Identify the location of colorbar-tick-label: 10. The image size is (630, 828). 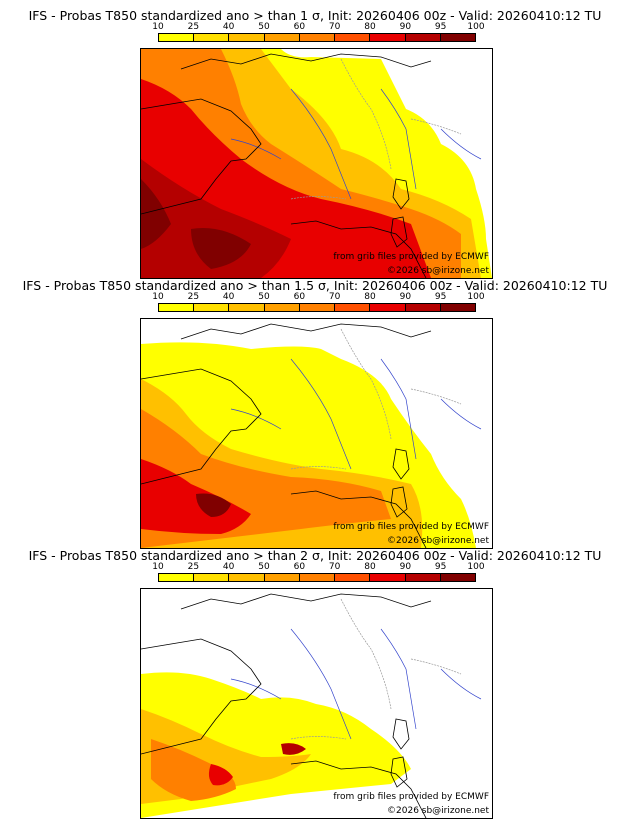
(158, 27).